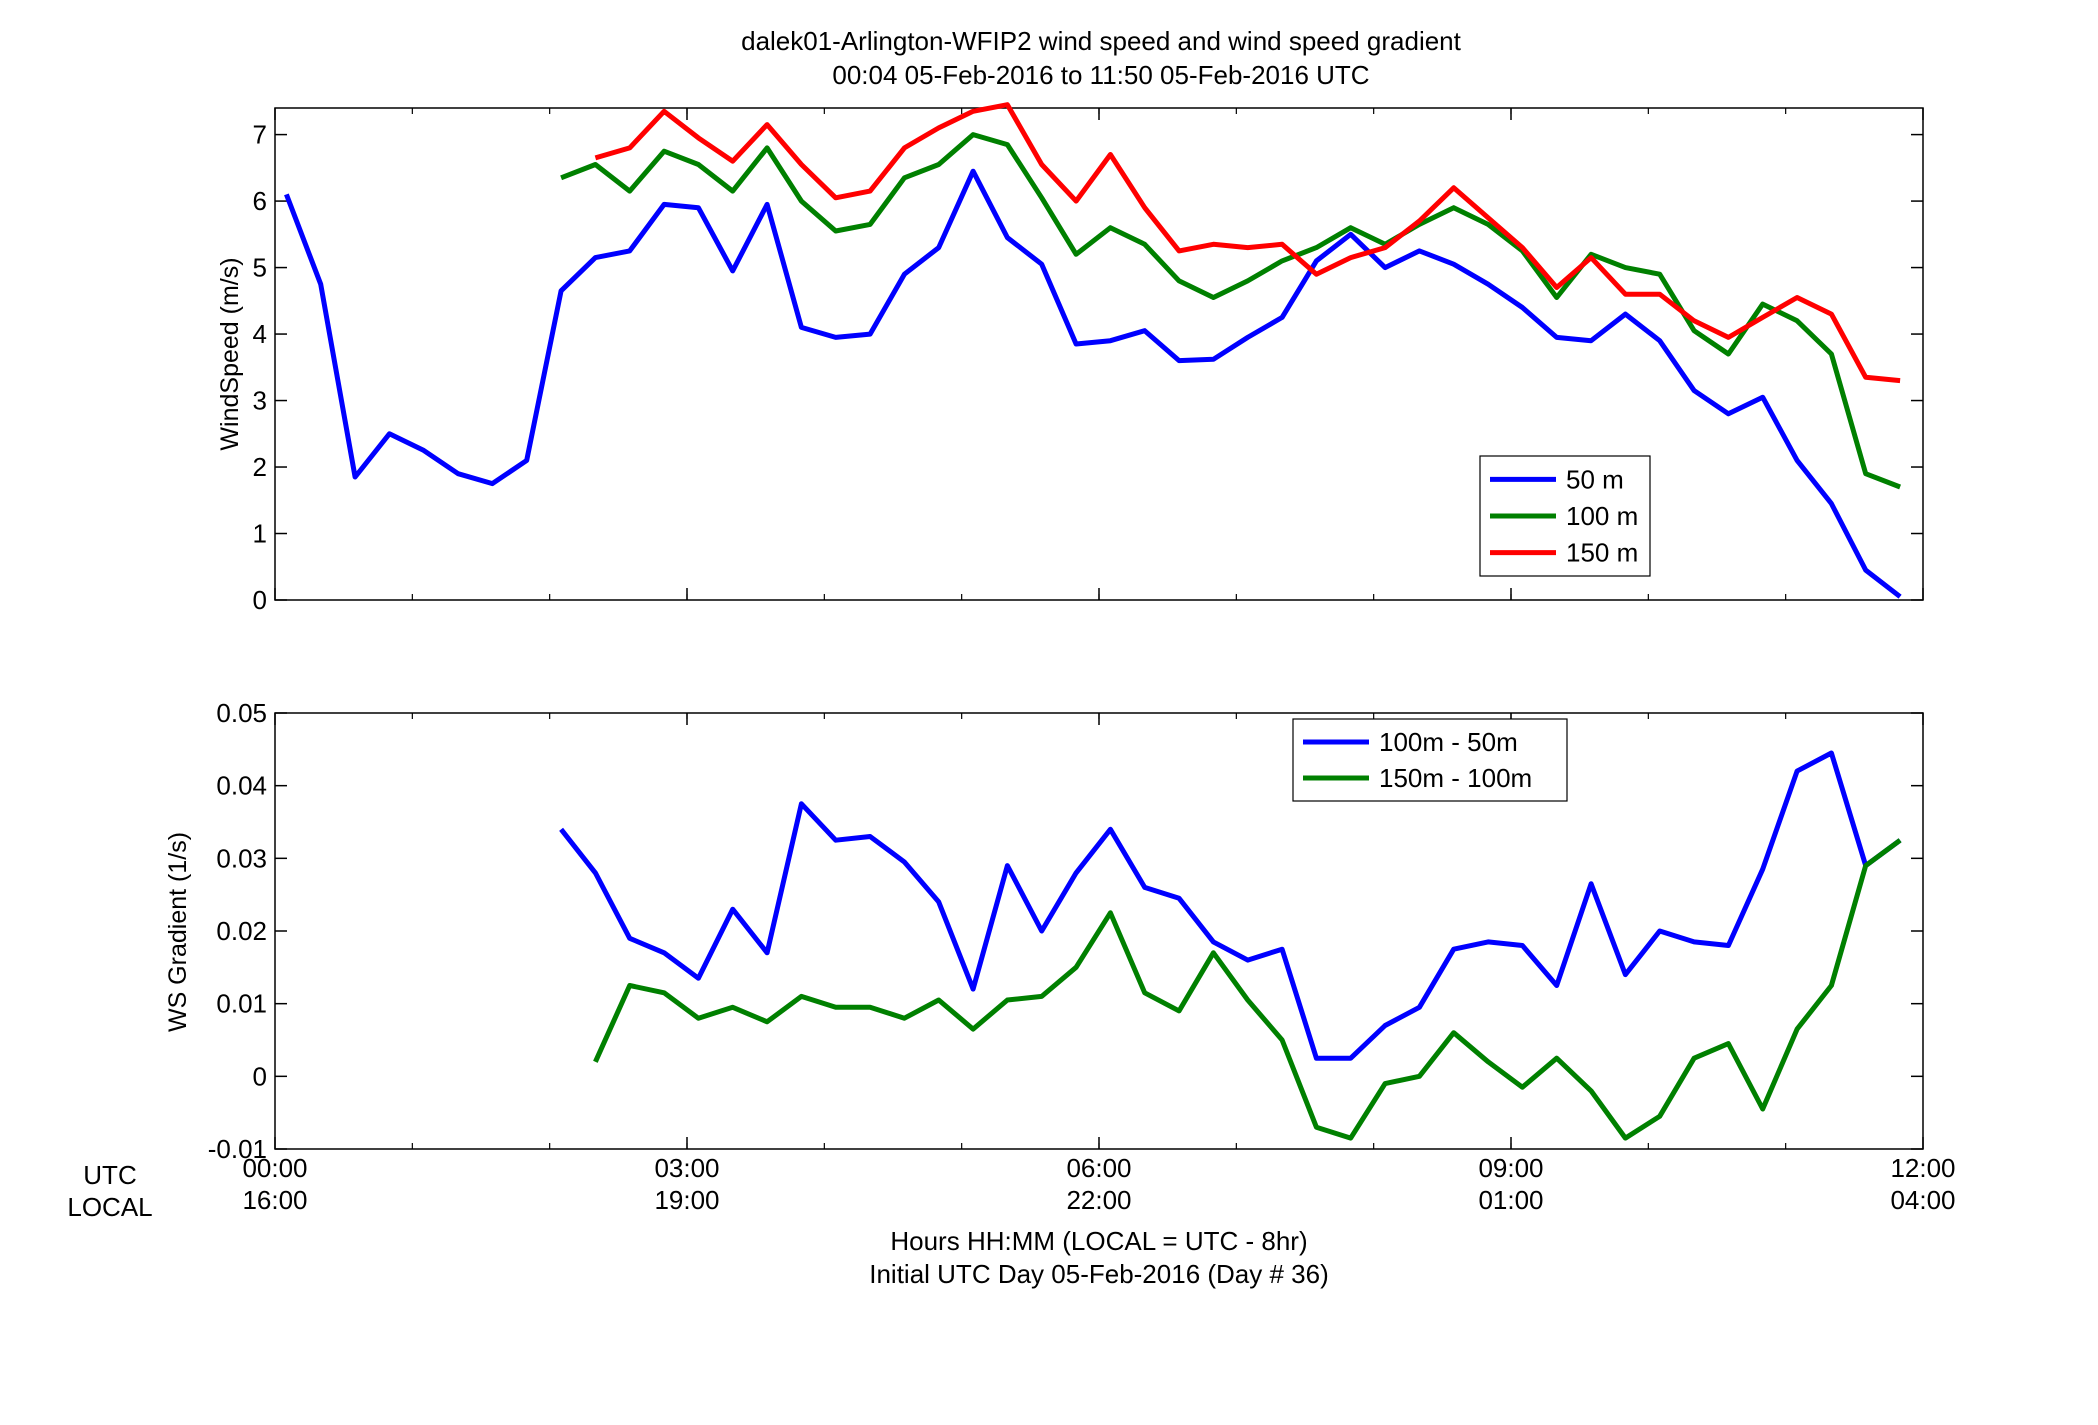 The height and width of the screenshot is (1425, 2098). Describe the element at coordinates (1565, 516) in the screenshot. I see `wind-speed-legend: 50 m 100 m 150 m` at that location.